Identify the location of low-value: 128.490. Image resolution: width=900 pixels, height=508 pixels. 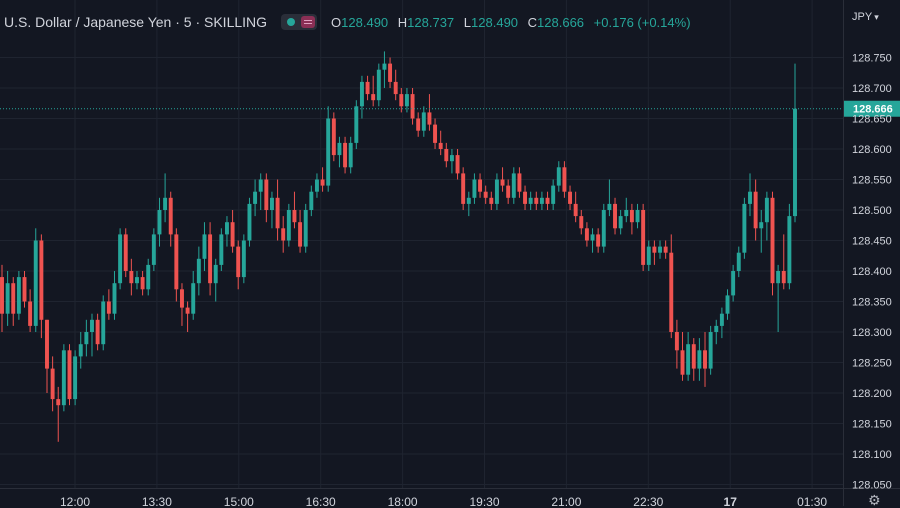
(495, 22).